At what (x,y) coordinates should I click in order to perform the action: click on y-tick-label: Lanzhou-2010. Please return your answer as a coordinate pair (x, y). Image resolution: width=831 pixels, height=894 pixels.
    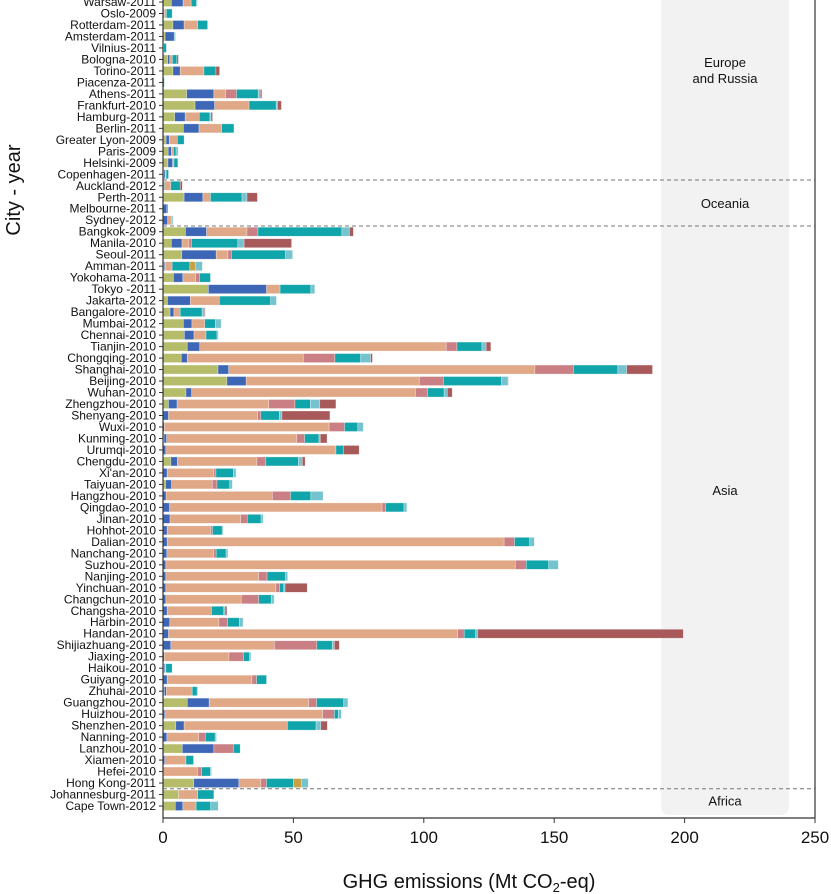
    Looking at the image, I should click on (117, 749).